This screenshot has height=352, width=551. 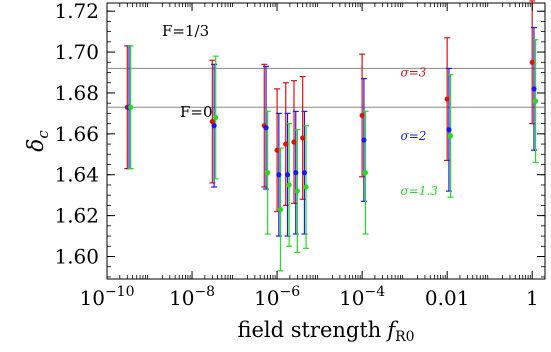 I want to click on x-axis-label: field strength fR0, so click(x=325, y=331).